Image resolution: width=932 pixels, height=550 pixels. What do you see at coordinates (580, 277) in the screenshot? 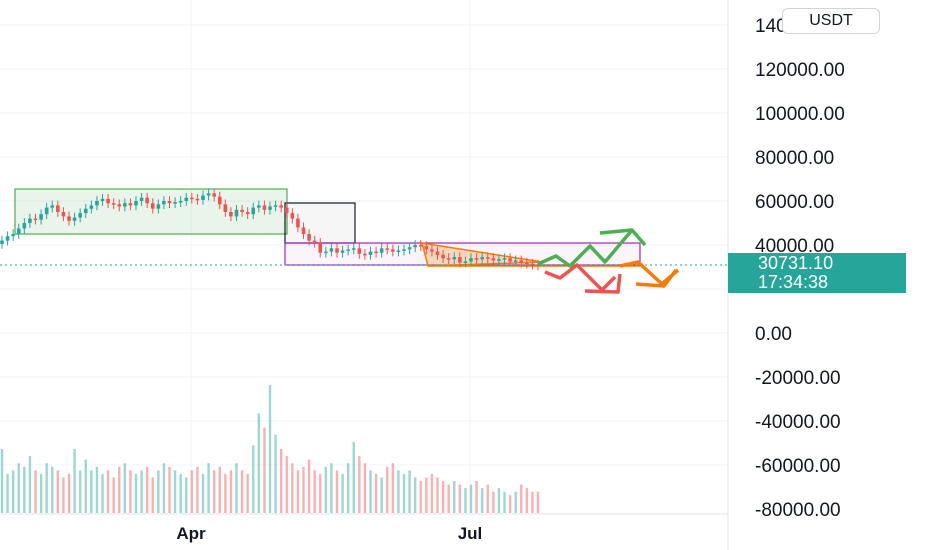
I see `red-projection-arrow` at bounding box center [580, 277].